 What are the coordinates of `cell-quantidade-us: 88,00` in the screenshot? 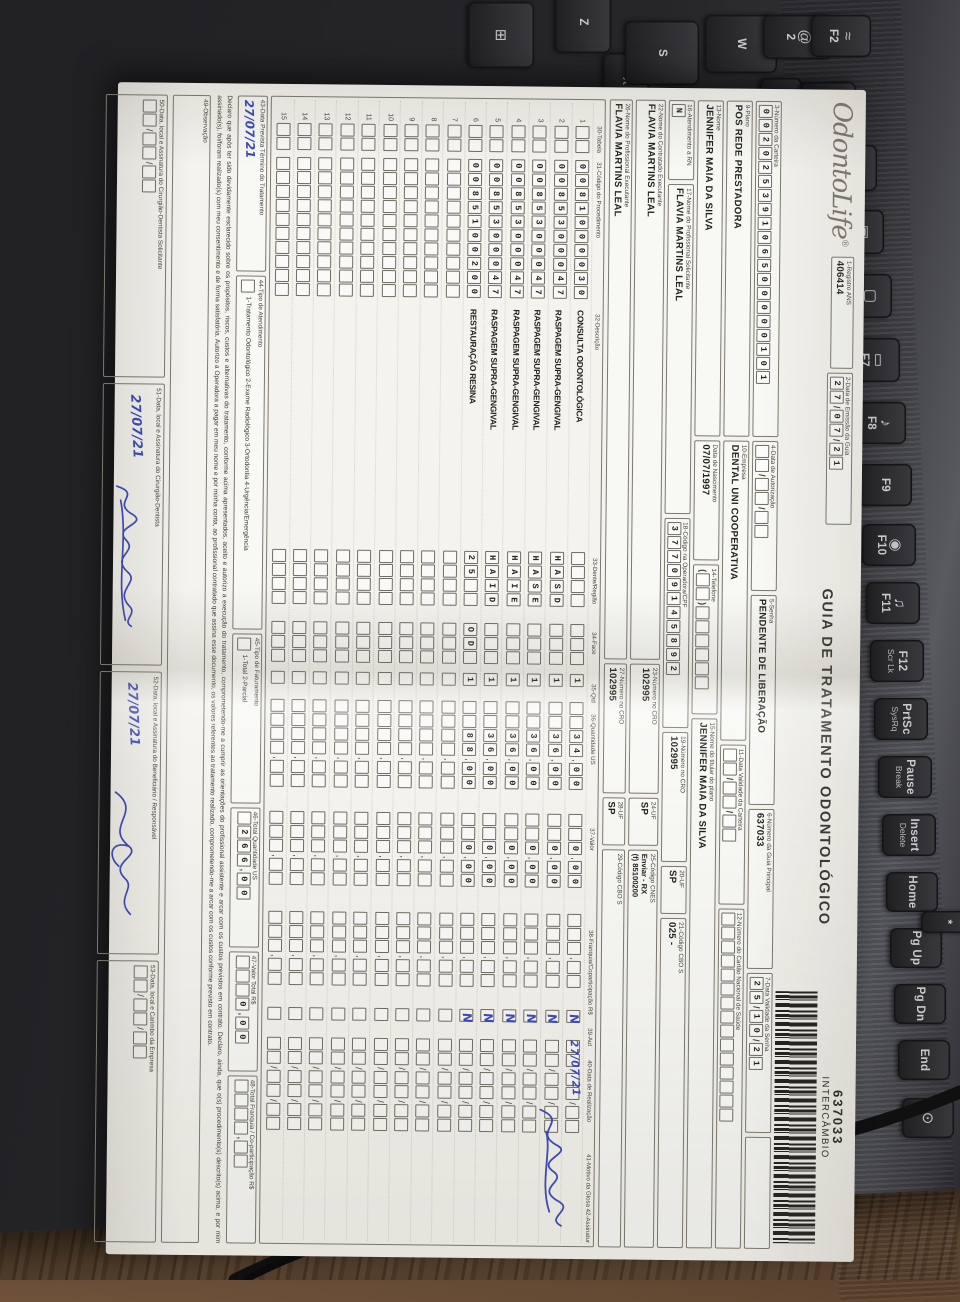 It's located at (468, 756).